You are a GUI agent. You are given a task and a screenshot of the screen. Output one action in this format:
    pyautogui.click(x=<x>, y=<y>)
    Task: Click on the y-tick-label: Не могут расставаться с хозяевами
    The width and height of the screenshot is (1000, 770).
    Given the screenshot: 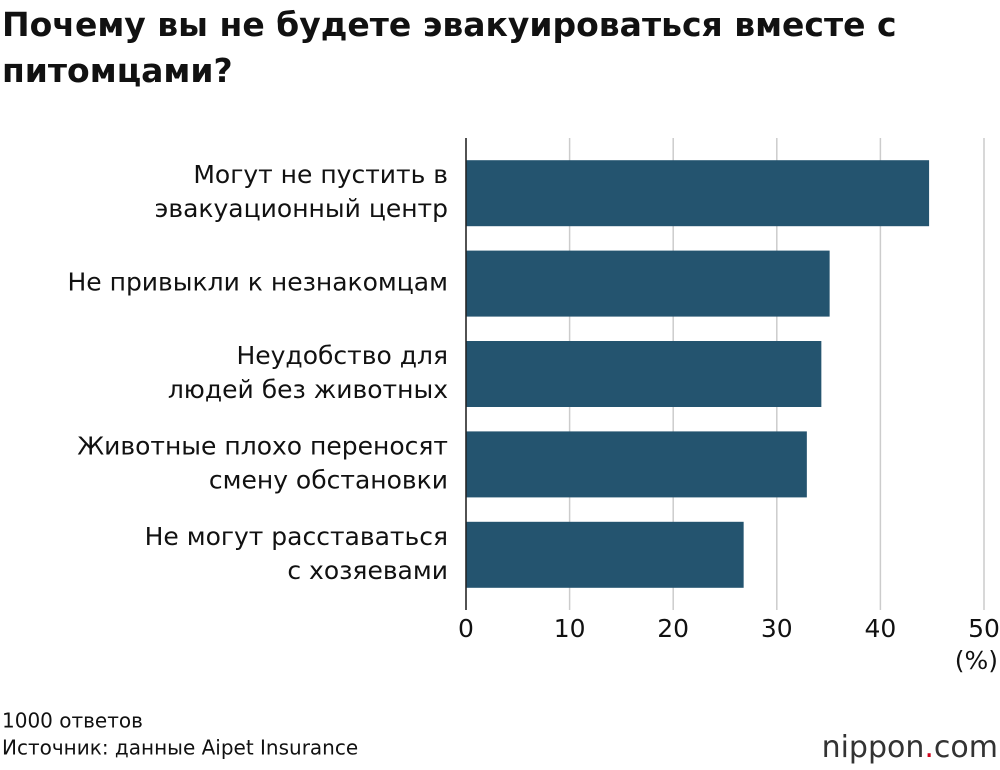 What is the action you would take?
    pyautogui.click(x=296, y=553)
    